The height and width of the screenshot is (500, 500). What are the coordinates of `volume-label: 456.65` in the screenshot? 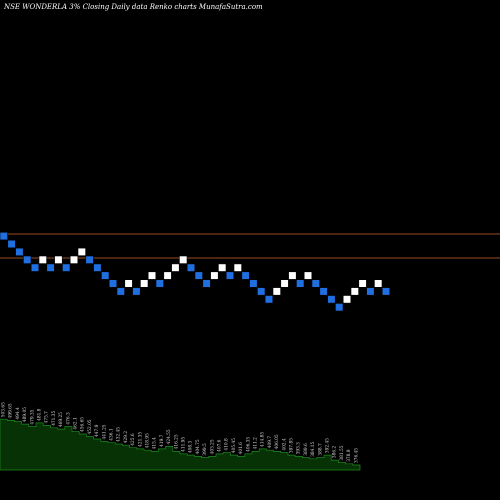 It's located at (83, 424).